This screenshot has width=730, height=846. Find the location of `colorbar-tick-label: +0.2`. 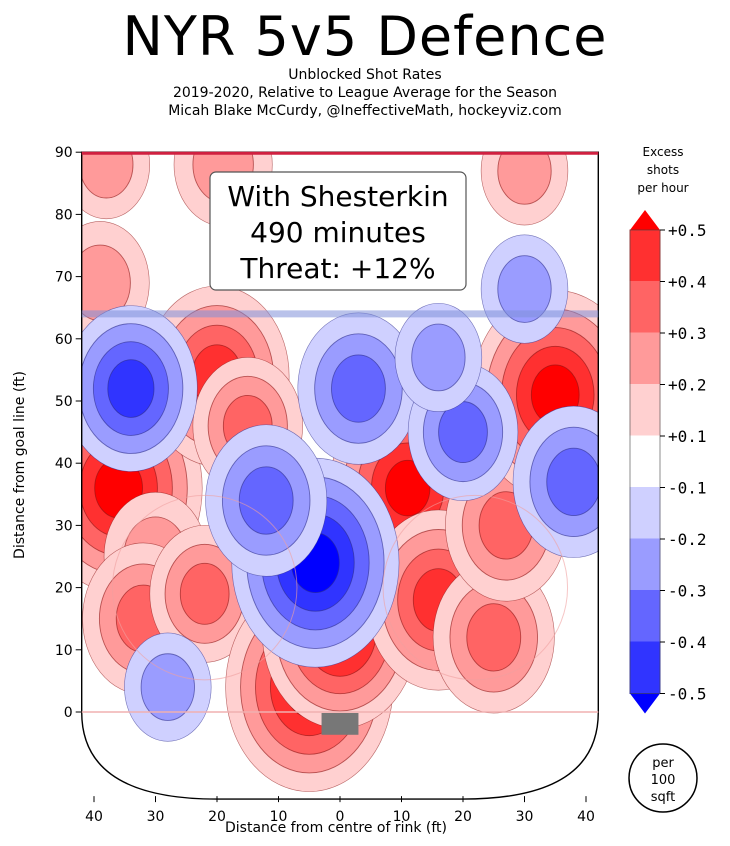

colorbar-tick-label: +0.2 is located at coordinates (687, 385).